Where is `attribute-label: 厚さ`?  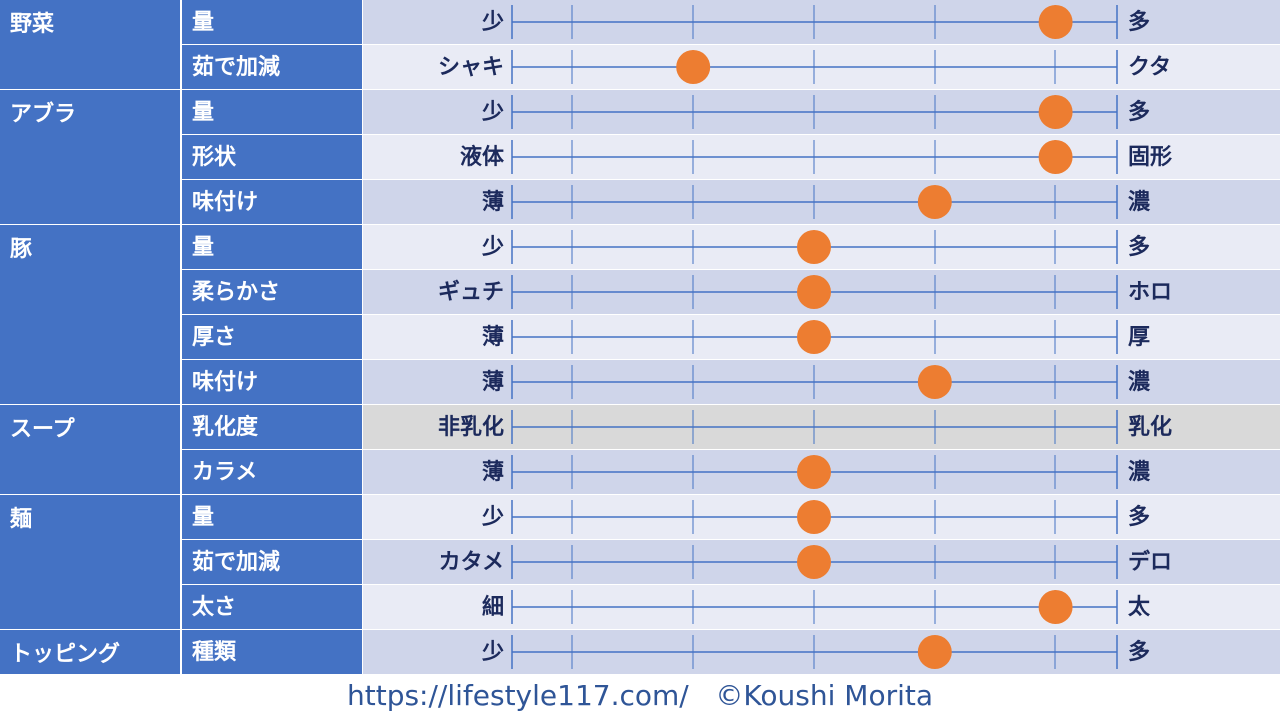
attribute-label: 厚さ is located at coordinates (214, 337).